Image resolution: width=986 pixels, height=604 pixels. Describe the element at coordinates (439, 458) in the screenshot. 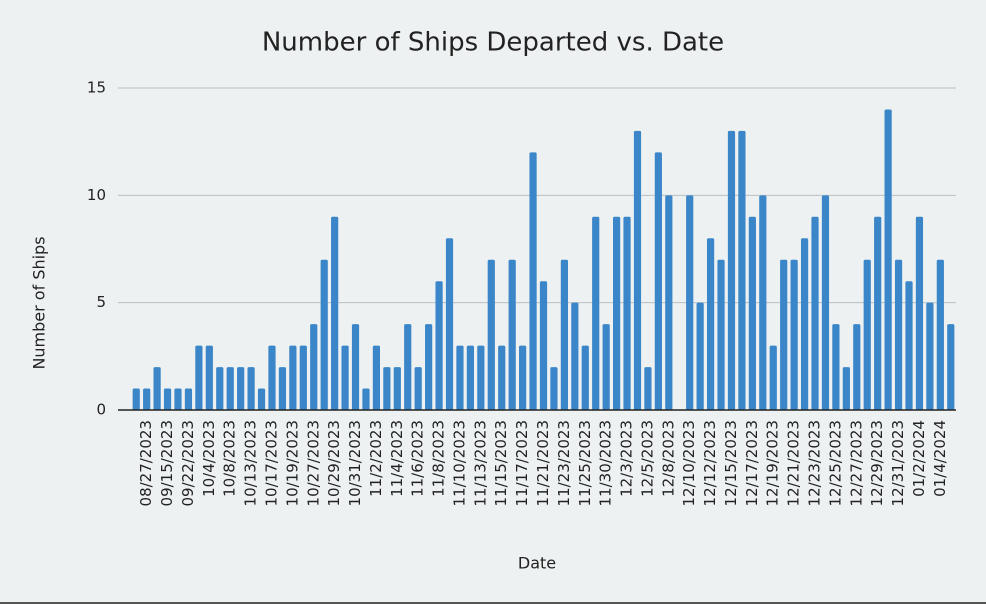

I see `x-tick-label: 11/8/2023` at that location.